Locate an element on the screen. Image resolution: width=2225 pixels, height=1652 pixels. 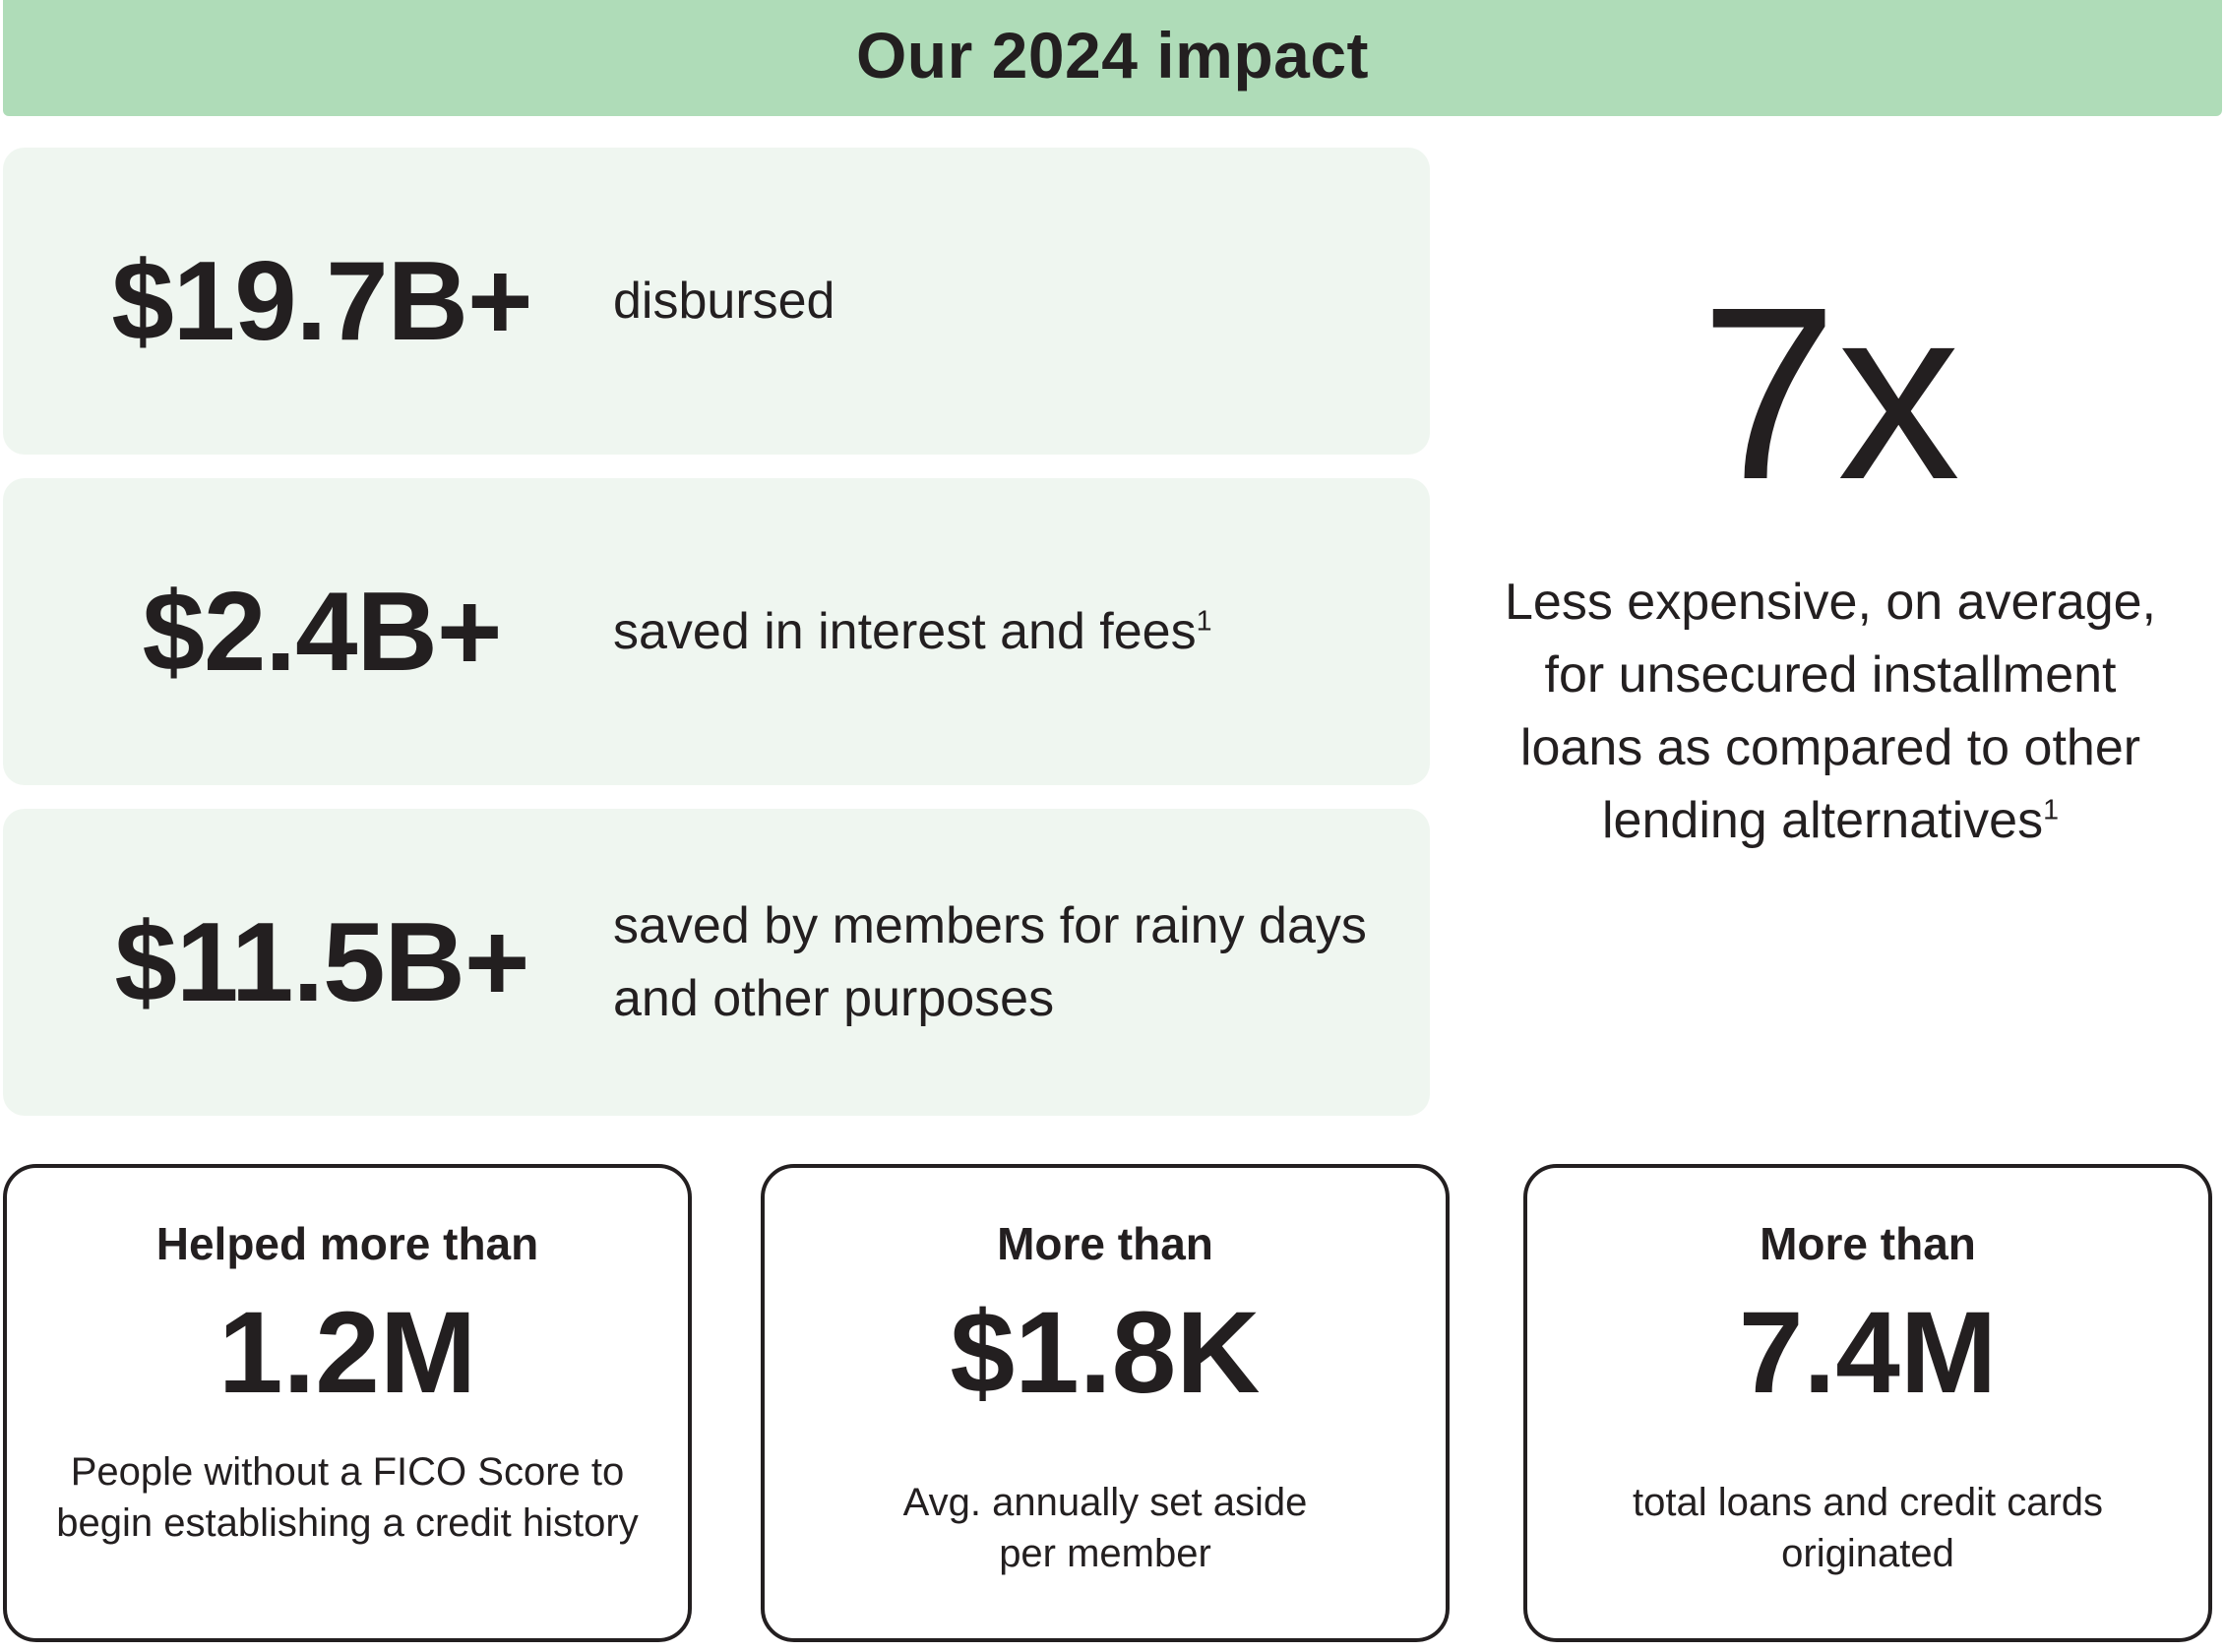
stat-value: $11.5B+ is located at coordinates (322, 962).